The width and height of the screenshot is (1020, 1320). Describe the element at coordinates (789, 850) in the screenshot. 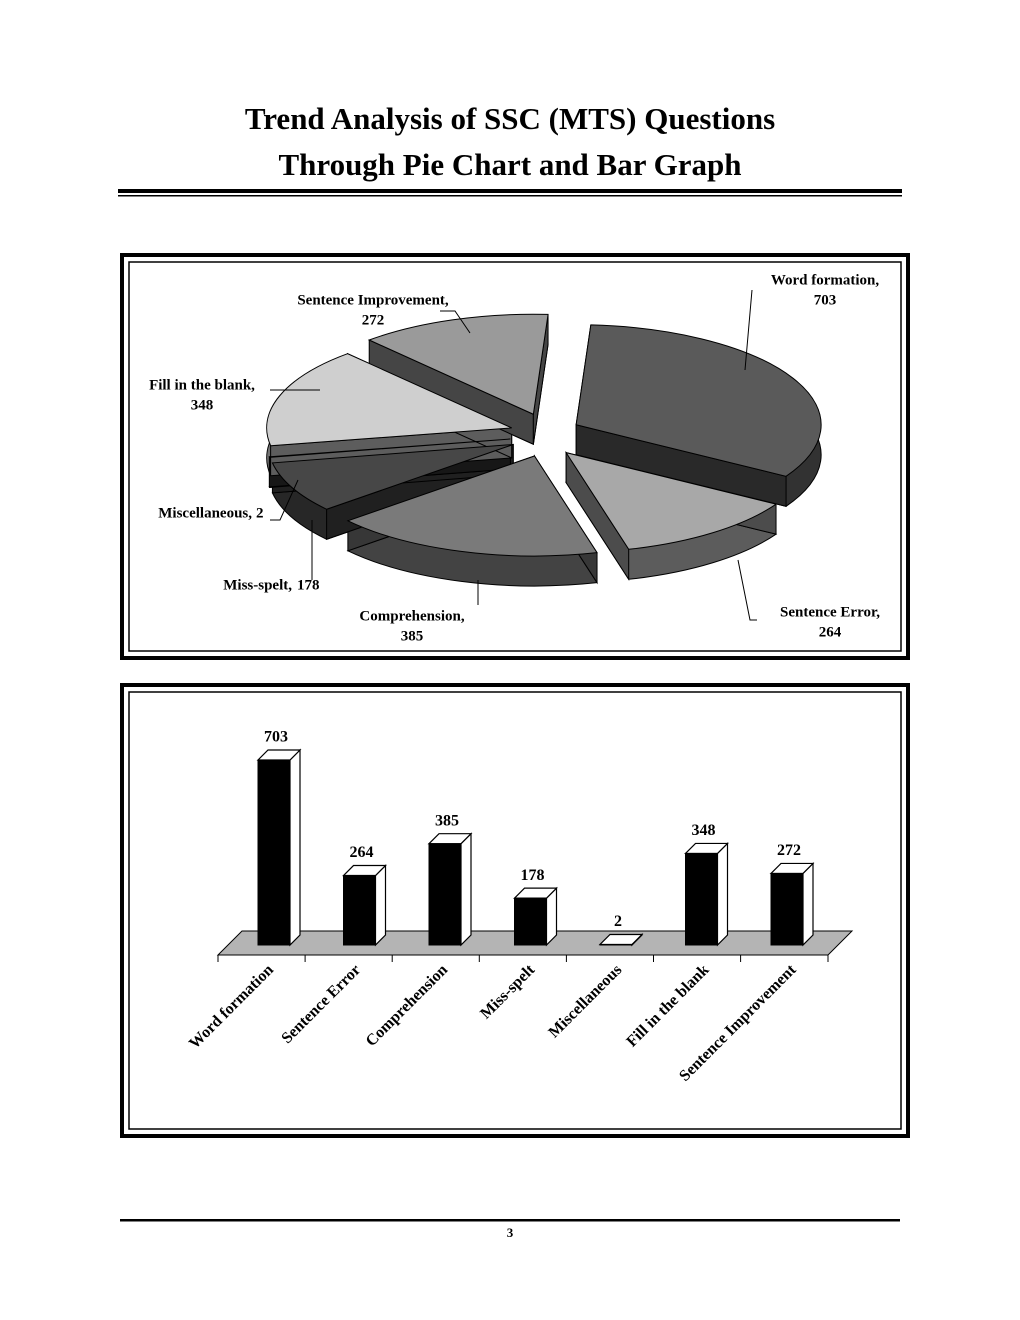

I see `bar-value-label: 272` at that location.